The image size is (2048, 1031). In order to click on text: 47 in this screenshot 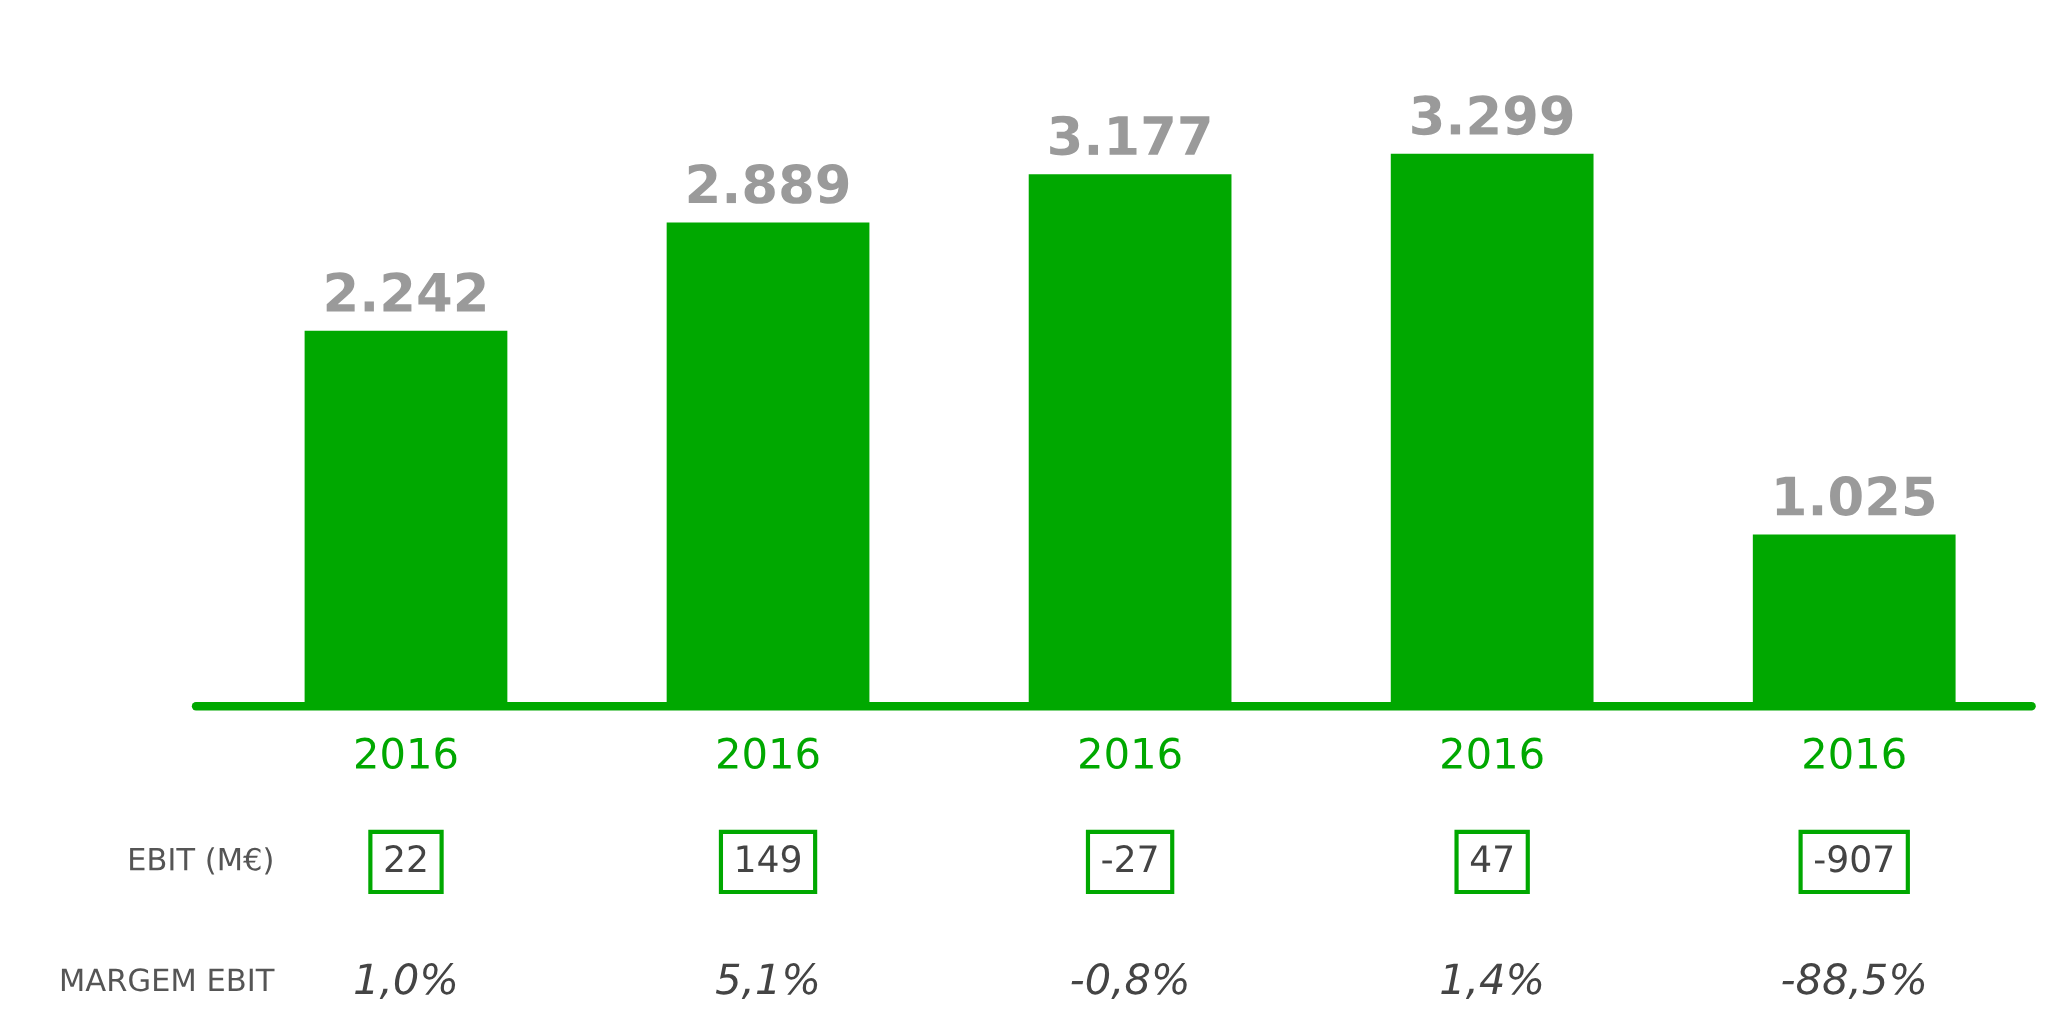, I will do `click(1491, 858)`.